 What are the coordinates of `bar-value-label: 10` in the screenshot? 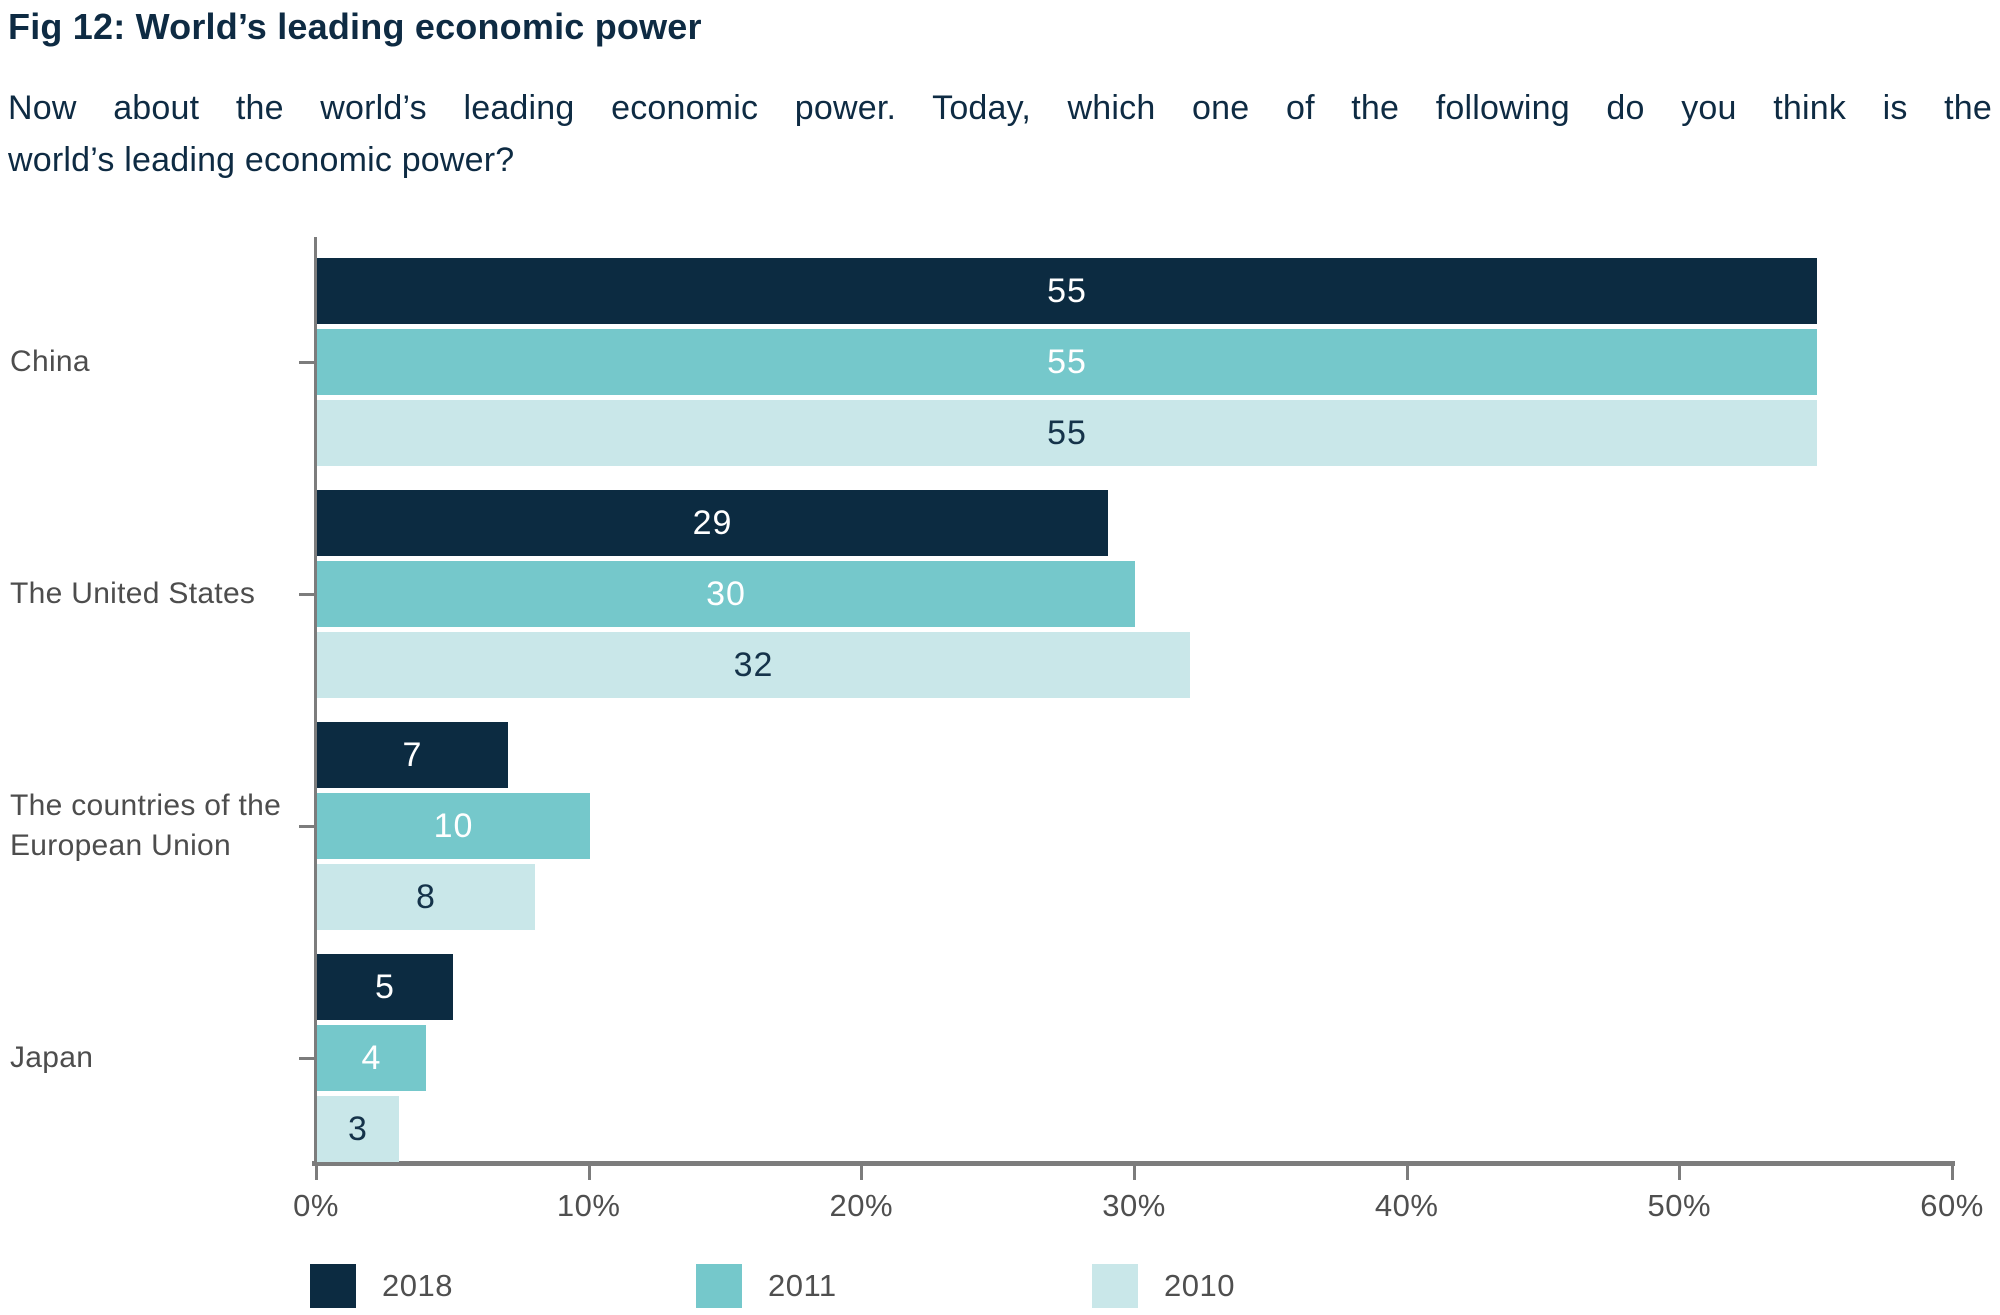 It's located at (453, 825).